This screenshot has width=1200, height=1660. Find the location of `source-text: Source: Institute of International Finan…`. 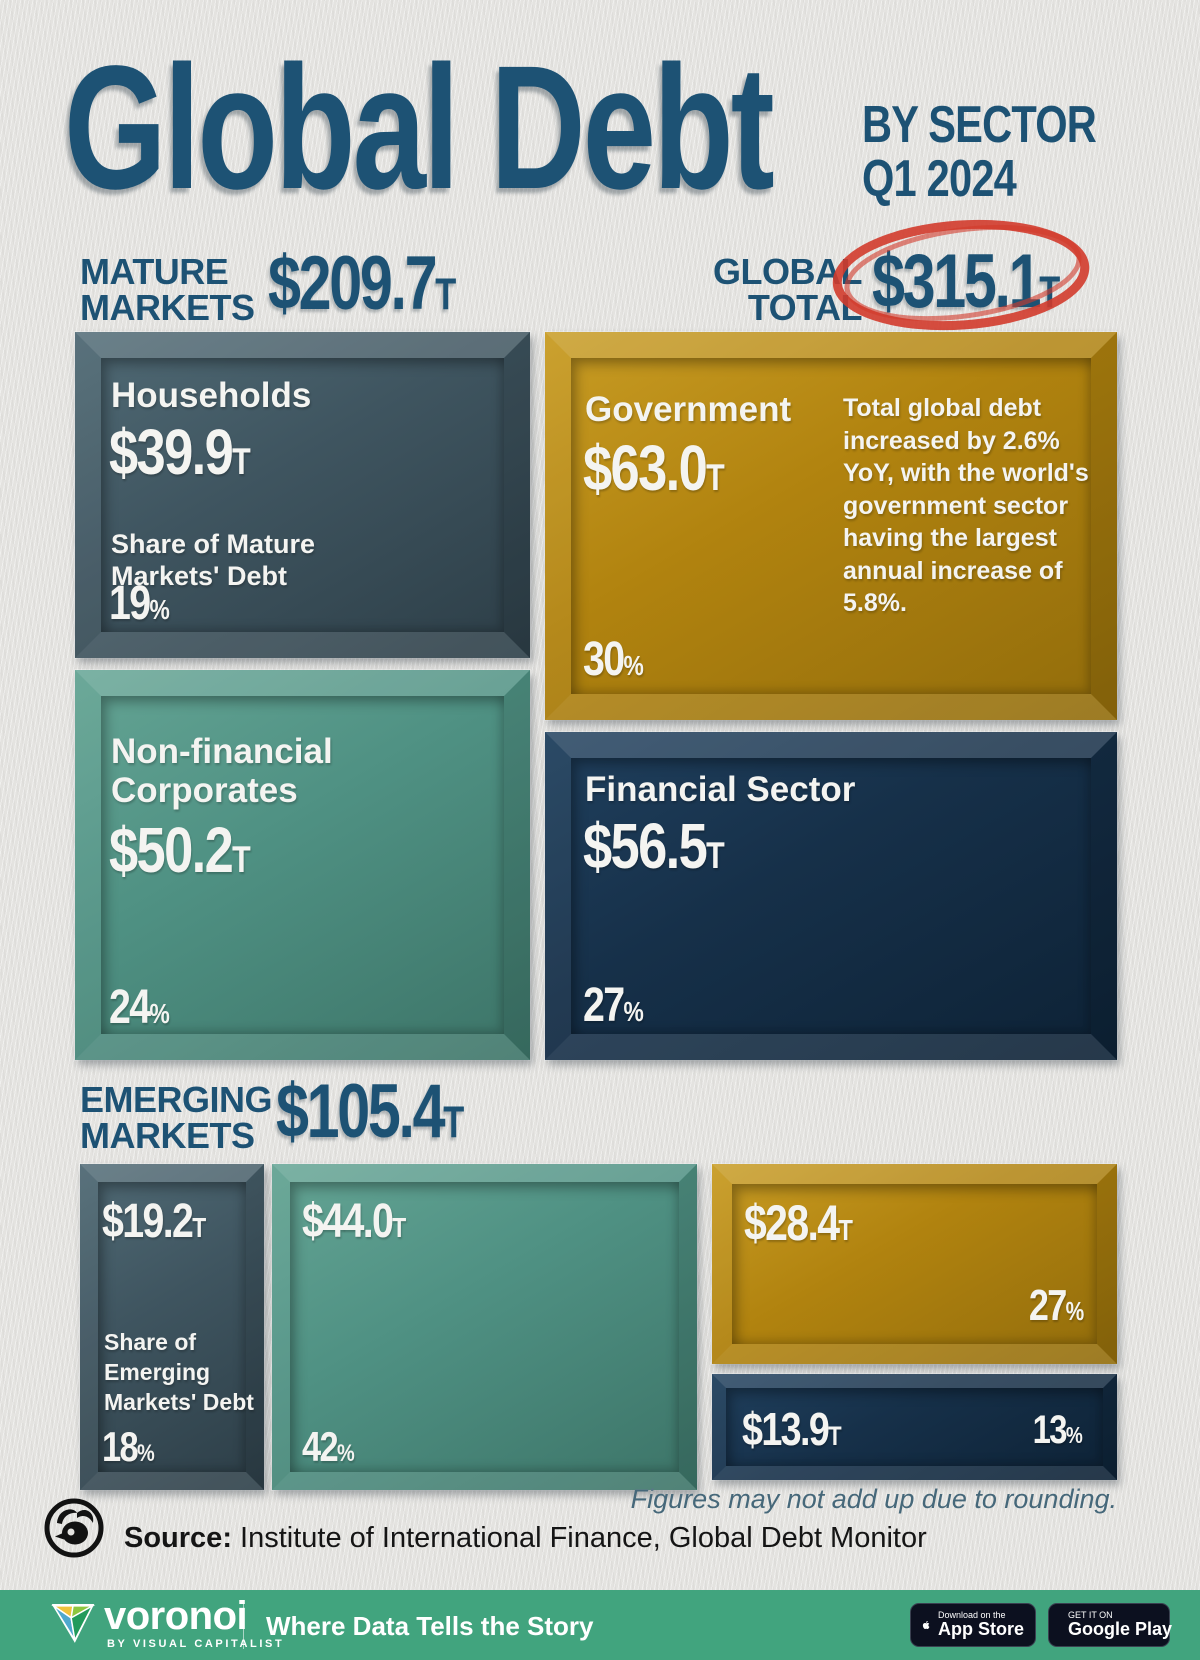

source-text: Source: Institute of International Finan… is located at coordinates (525, 1538).